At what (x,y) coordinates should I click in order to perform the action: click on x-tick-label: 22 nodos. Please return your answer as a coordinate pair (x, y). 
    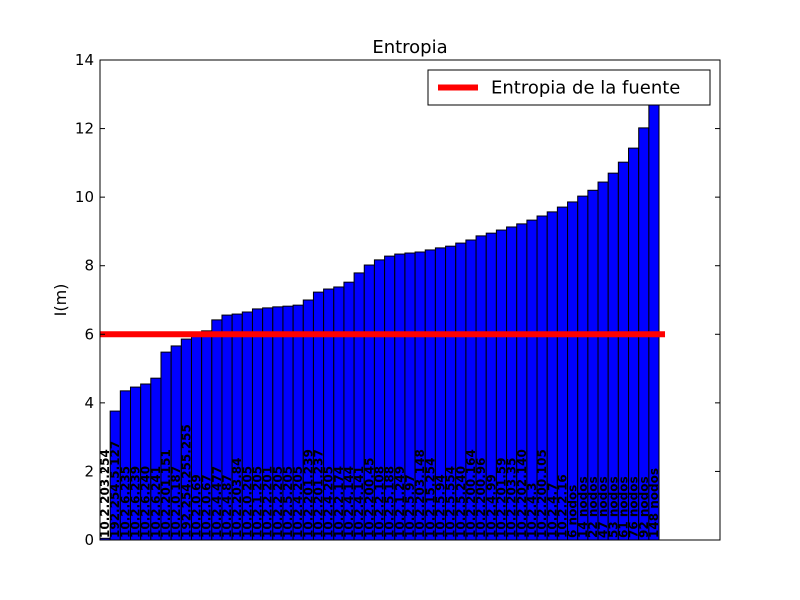
    Looking at the image, I should click on (593, 507).